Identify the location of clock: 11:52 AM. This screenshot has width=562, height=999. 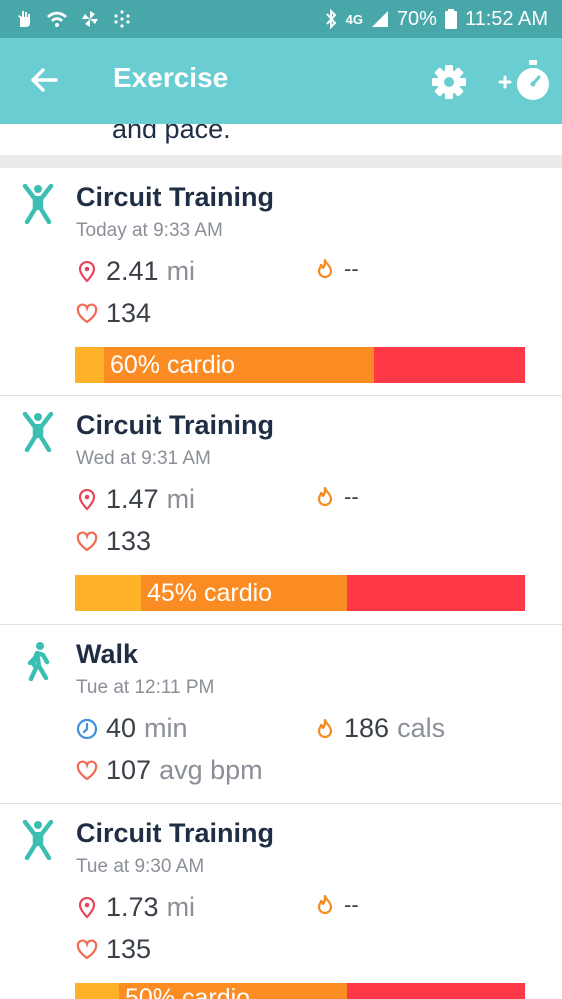
(506, 18).